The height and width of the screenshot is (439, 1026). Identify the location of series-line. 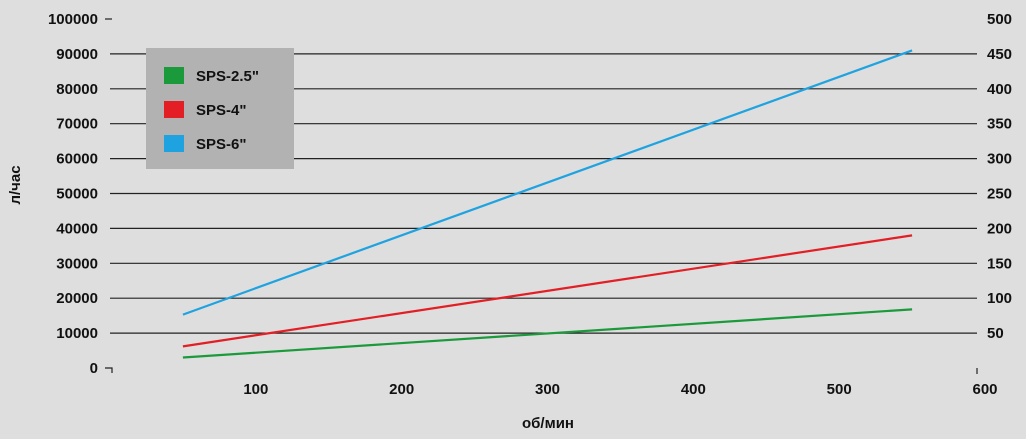
(547, 333).